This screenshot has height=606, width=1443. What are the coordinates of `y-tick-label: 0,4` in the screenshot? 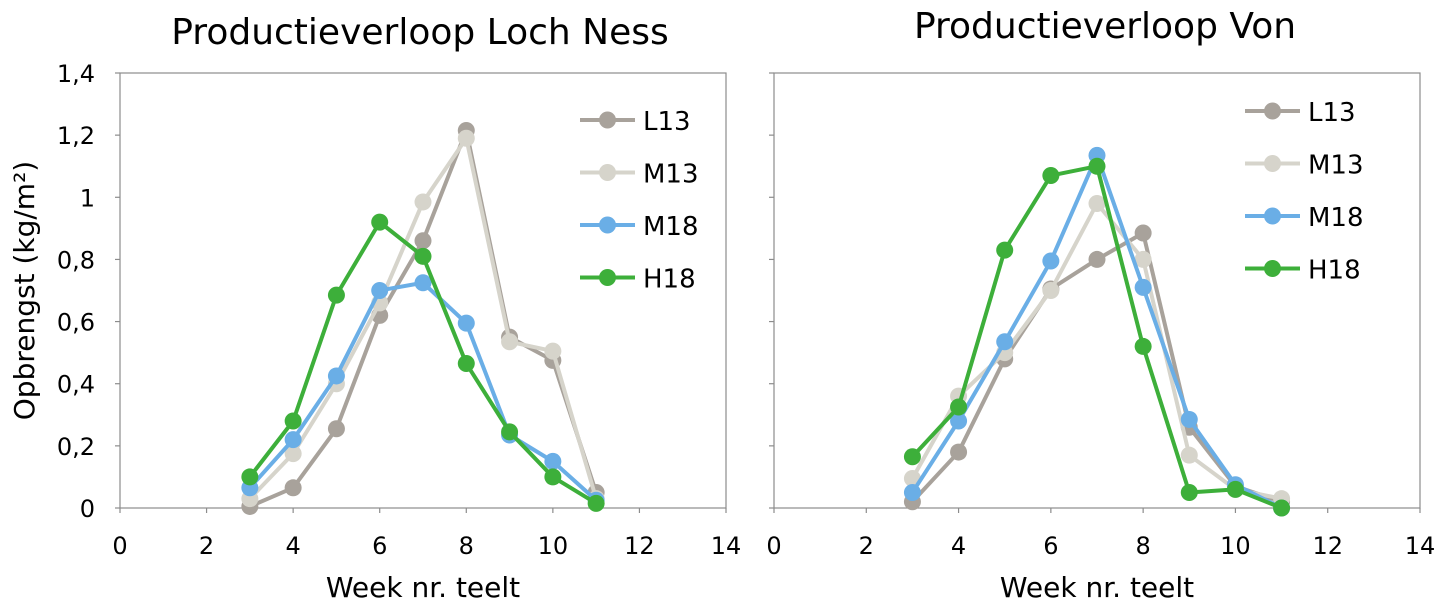 It's located at (76, 385).